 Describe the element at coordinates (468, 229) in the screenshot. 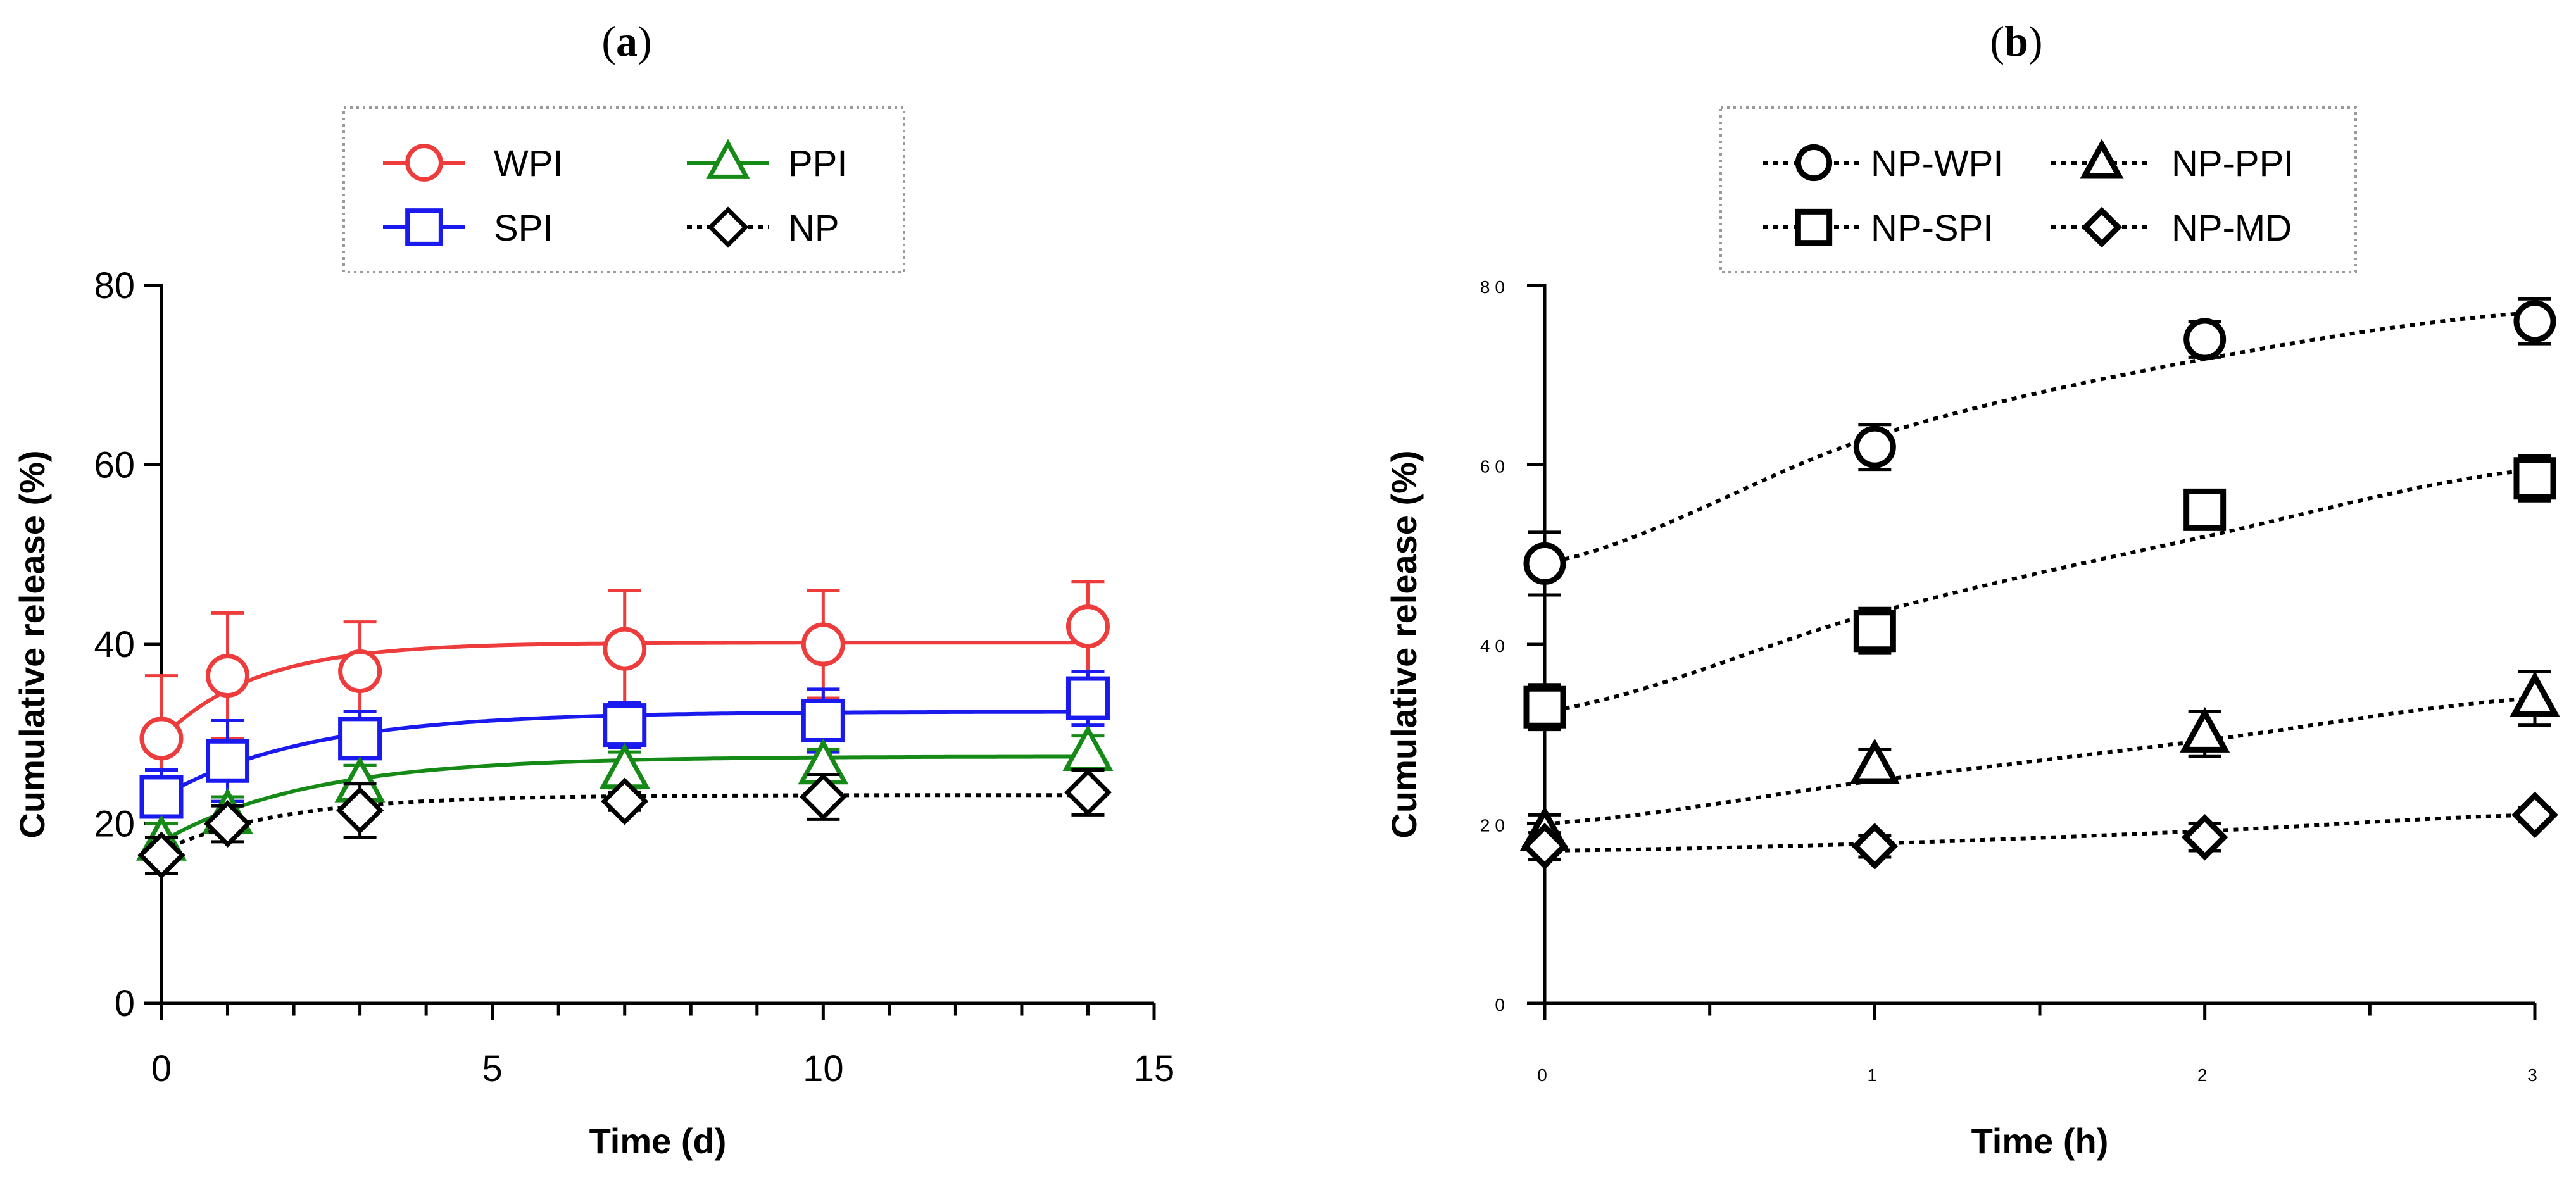

I see `legend-item: SPI` at that location.